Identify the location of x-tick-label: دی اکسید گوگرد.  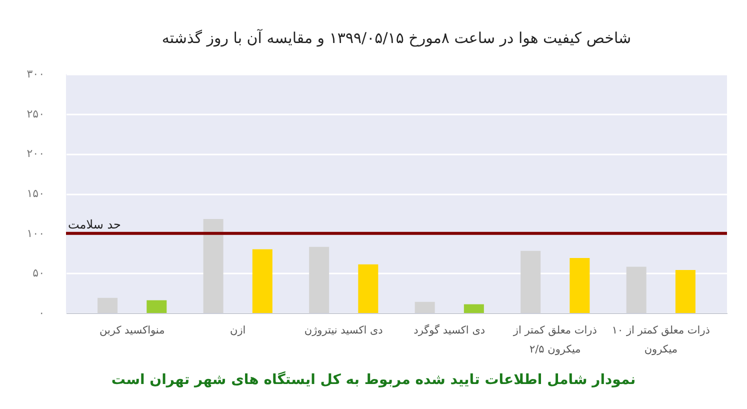
(450, 330).